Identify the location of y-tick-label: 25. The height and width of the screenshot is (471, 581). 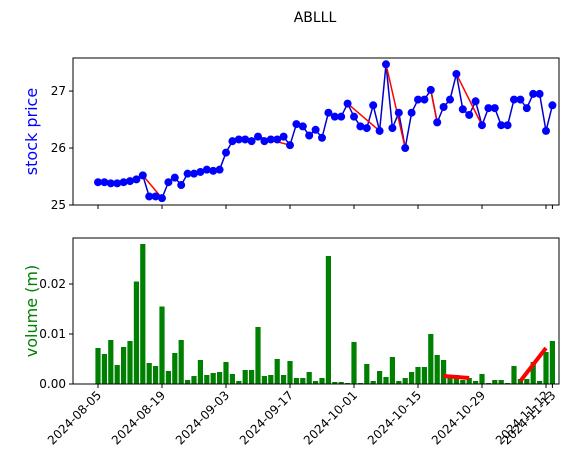
(58, 205).